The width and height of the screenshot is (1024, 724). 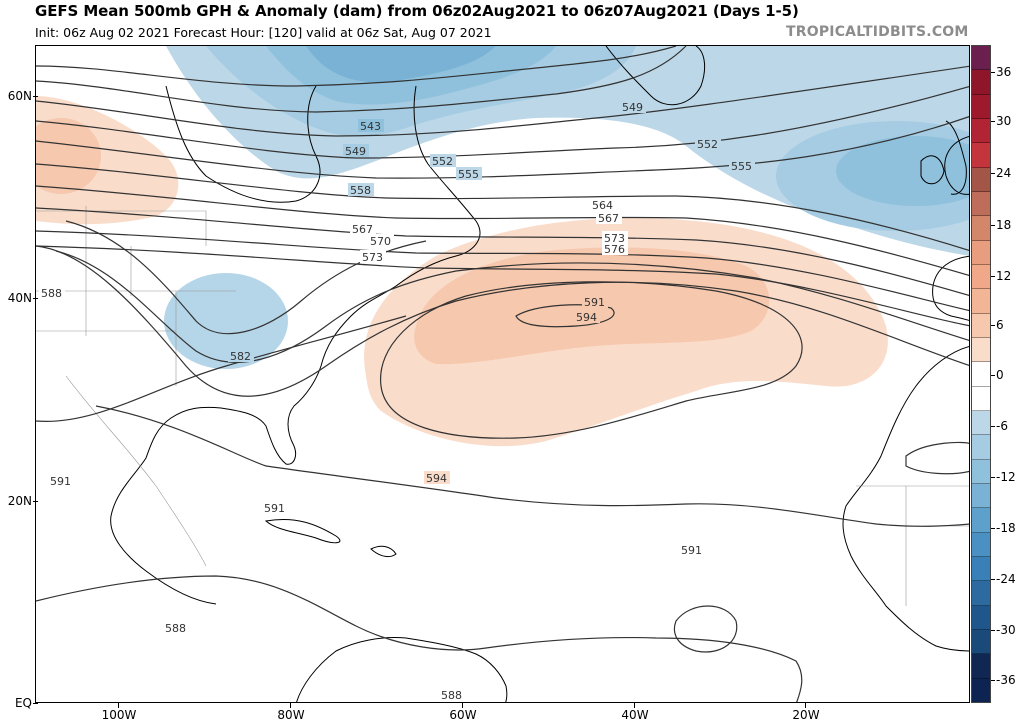 I want to click on colorbar-label: -30, so click(x=1007, y=630).